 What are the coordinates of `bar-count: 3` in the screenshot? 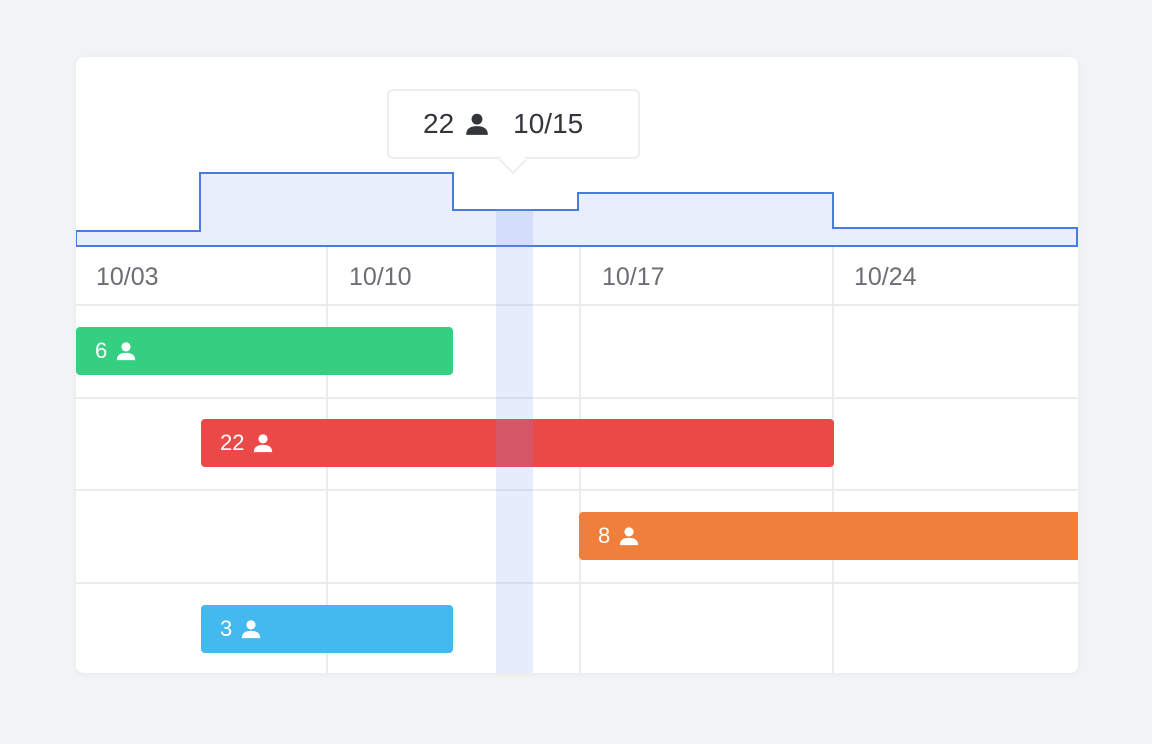 It's located at (226, 628).